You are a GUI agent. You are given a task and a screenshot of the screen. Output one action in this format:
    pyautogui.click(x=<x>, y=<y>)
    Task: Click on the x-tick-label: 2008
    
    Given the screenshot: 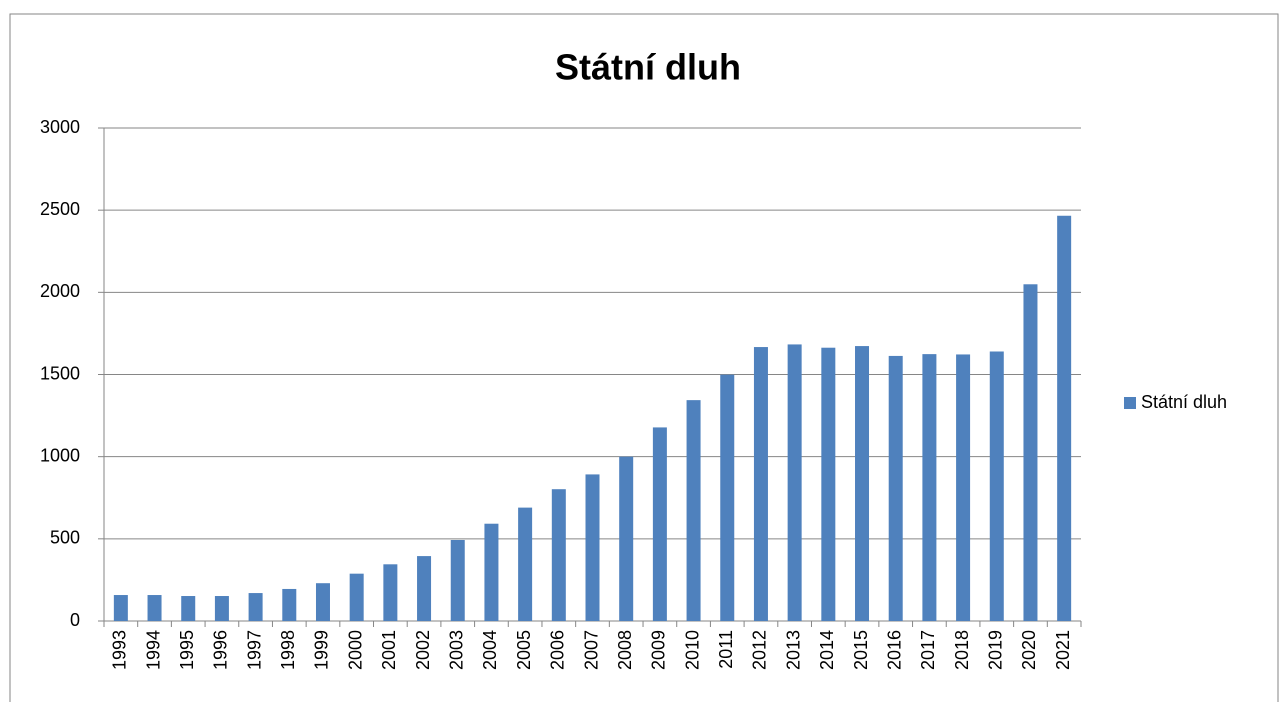 What is the action you would take?
    pyautogui.click(x=625, y=650)
    